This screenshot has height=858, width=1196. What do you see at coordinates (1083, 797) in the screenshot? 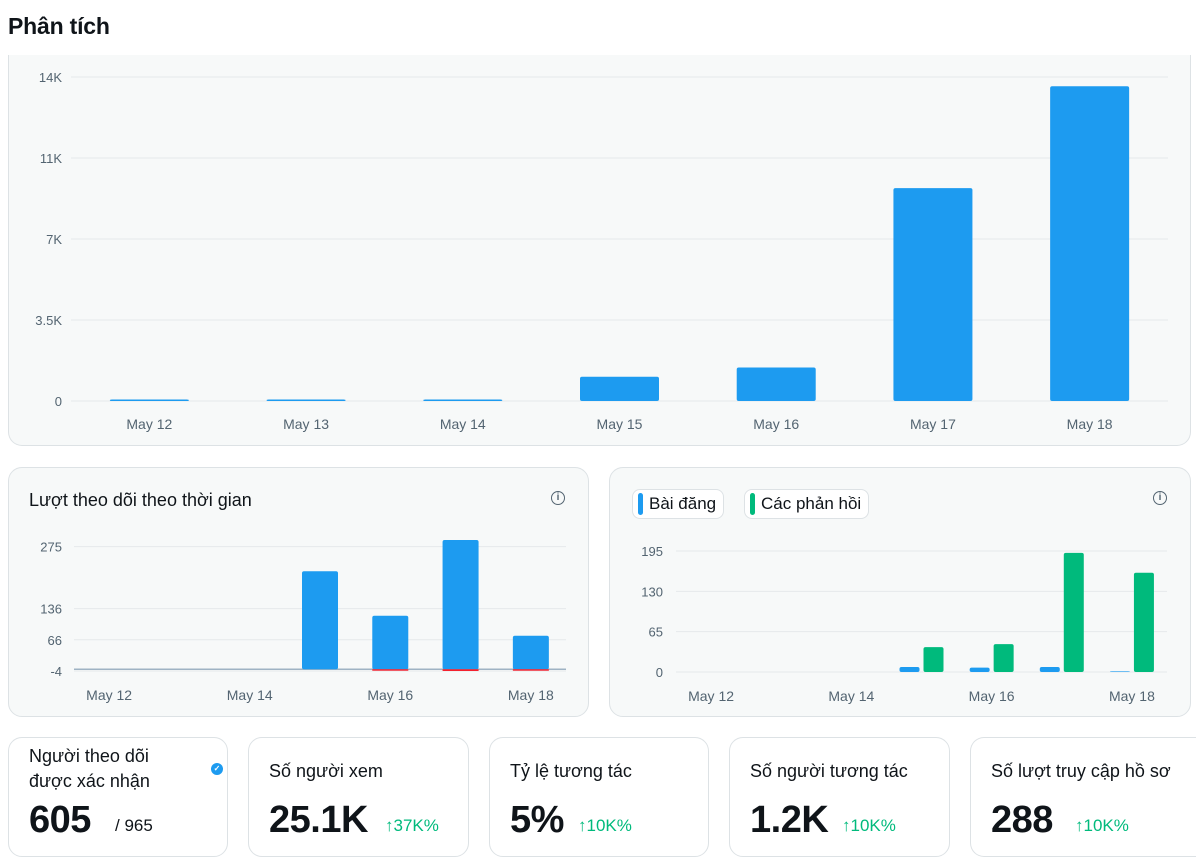
I see `stat-card-profile-visits: Số lượt truy cập hồ sơ 288 ↑10K%` at bounding box center [1083, 797].